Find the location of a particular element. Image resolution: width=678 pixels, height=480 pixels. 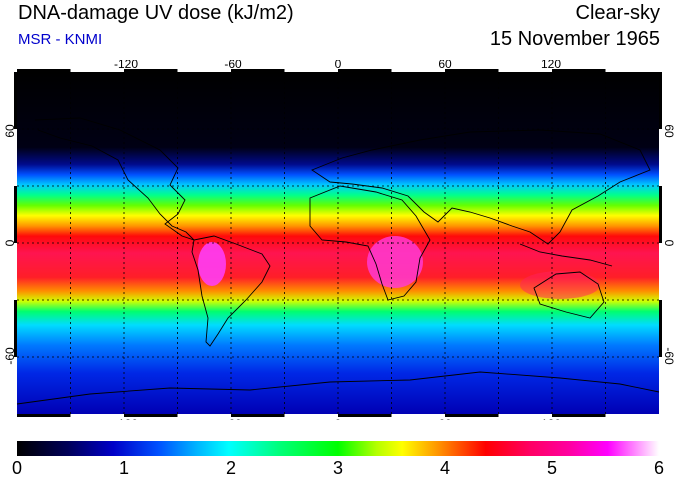

data-source-label: MSR - KNMI is located at coordinates (60, 39).